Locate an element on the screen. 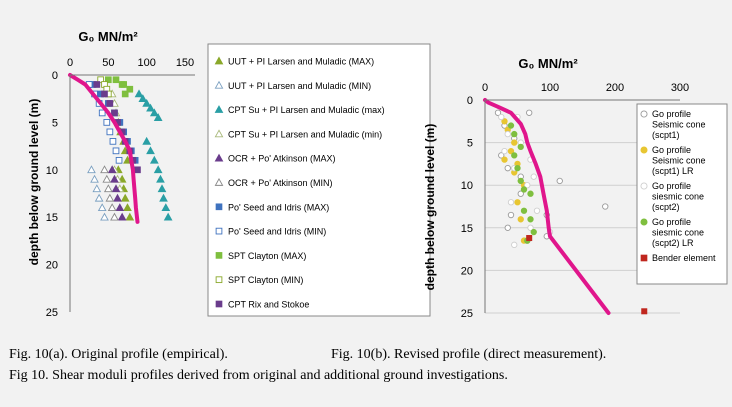 The height and width of the screenshot is (407, 732). y-tick-label: 0 is located at coordinates (55, 76).